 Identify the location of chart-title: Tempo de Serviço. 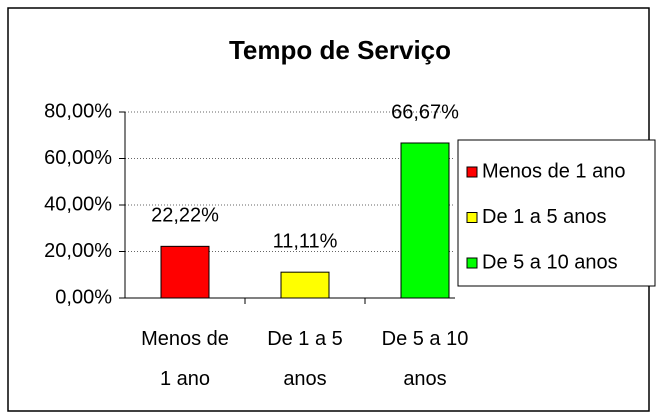
(340, 50).